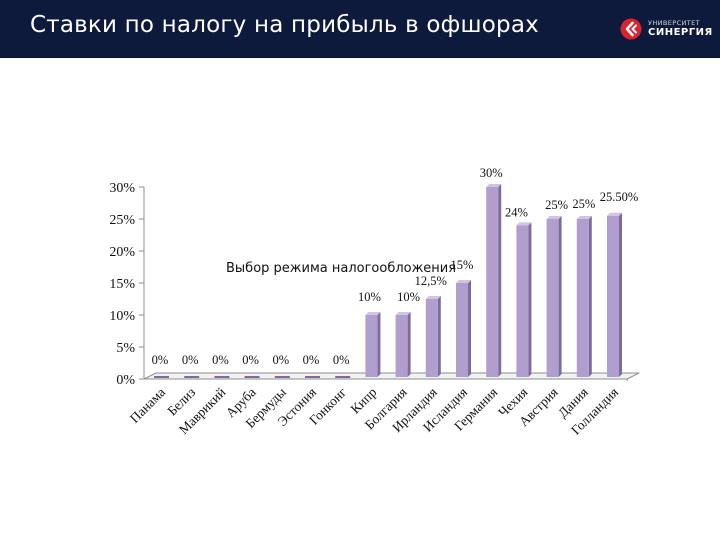 This screenshot has height=540, width=720. What do you see at coordinates (491, 173) in the screenshot?
I see `data-label: 30%` at bounding box center [491, 173].